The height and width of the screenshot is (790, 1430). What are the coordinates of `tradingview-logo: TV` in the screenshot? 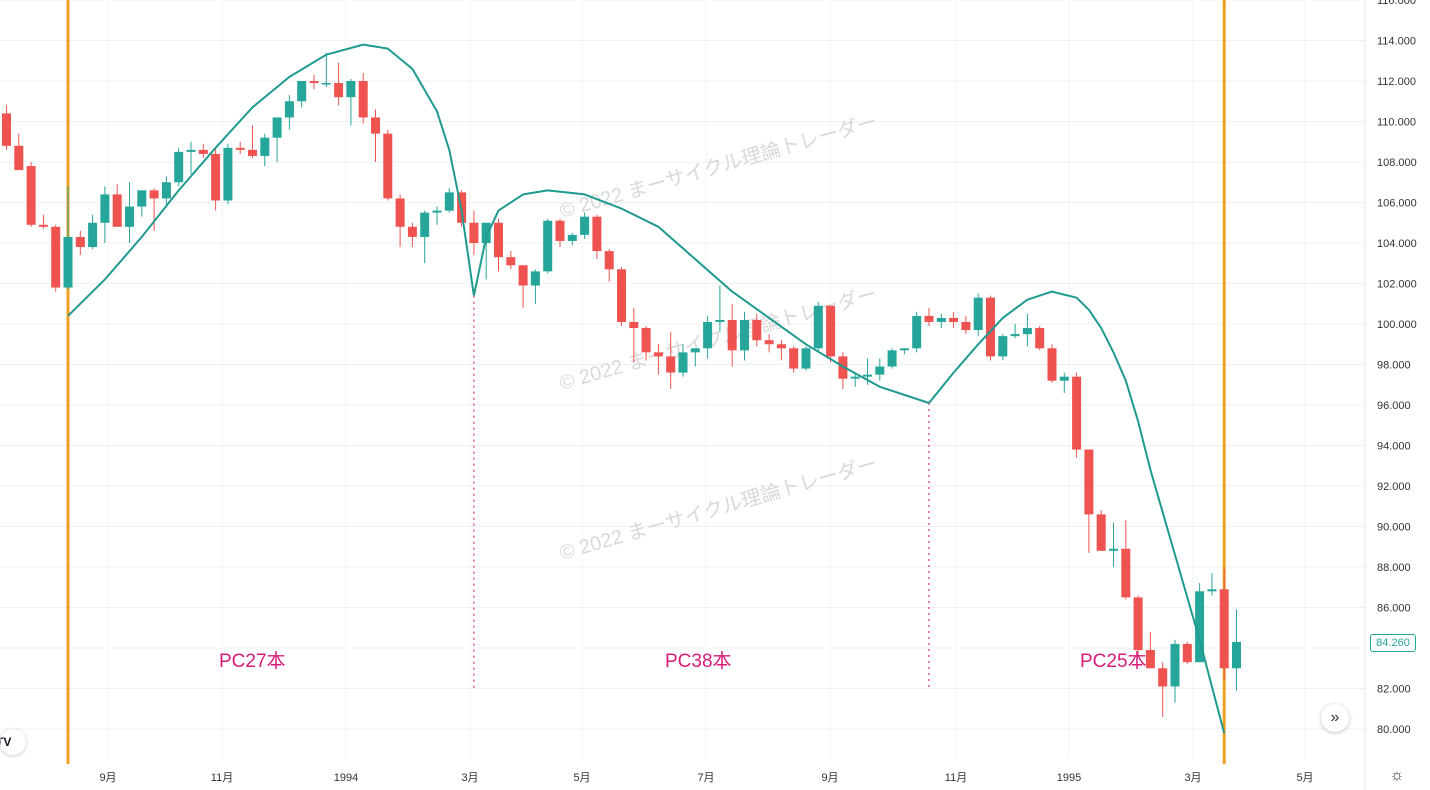 It's located at (13, 742).